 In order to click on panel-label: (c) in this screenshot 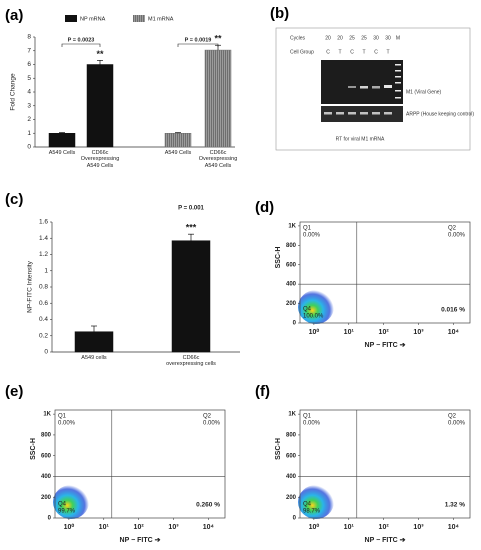, I will do `click(14, 199)`.